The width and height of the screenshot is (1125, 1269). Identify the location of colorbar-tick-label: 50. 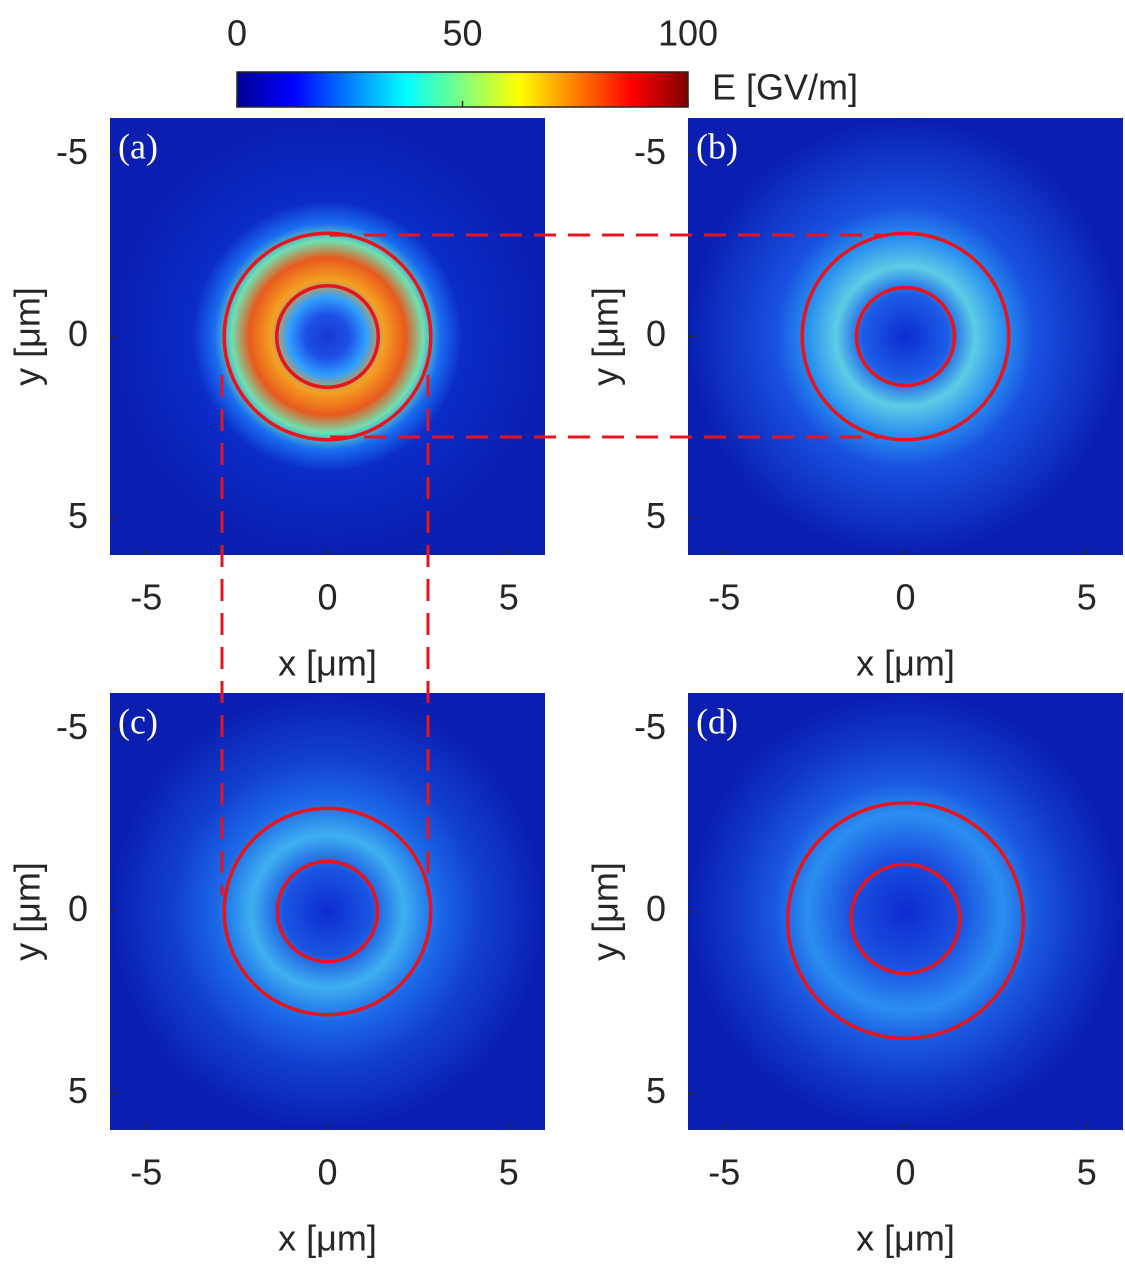
(462, 33).